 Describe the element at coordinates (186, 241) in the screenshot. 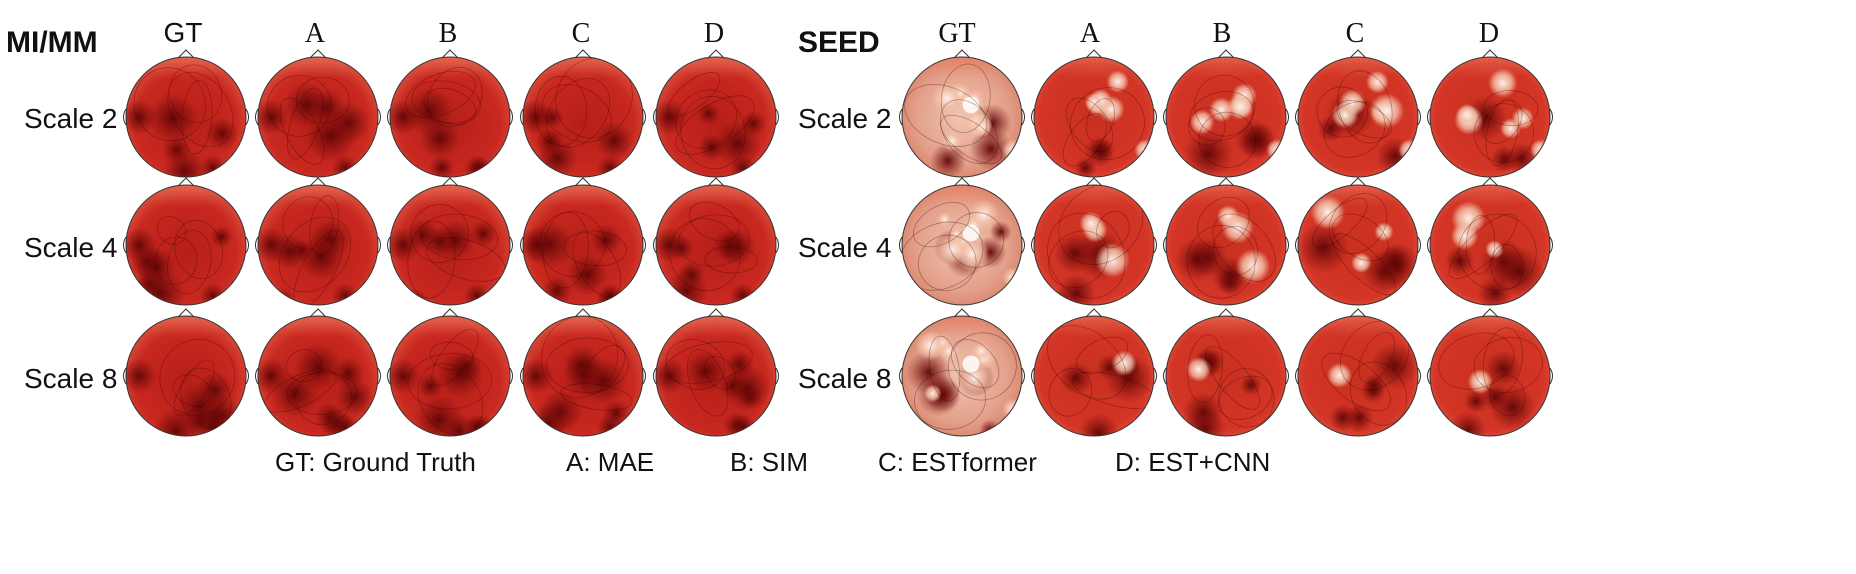

I see `mimm-scale4-gt-topomap` at that location.